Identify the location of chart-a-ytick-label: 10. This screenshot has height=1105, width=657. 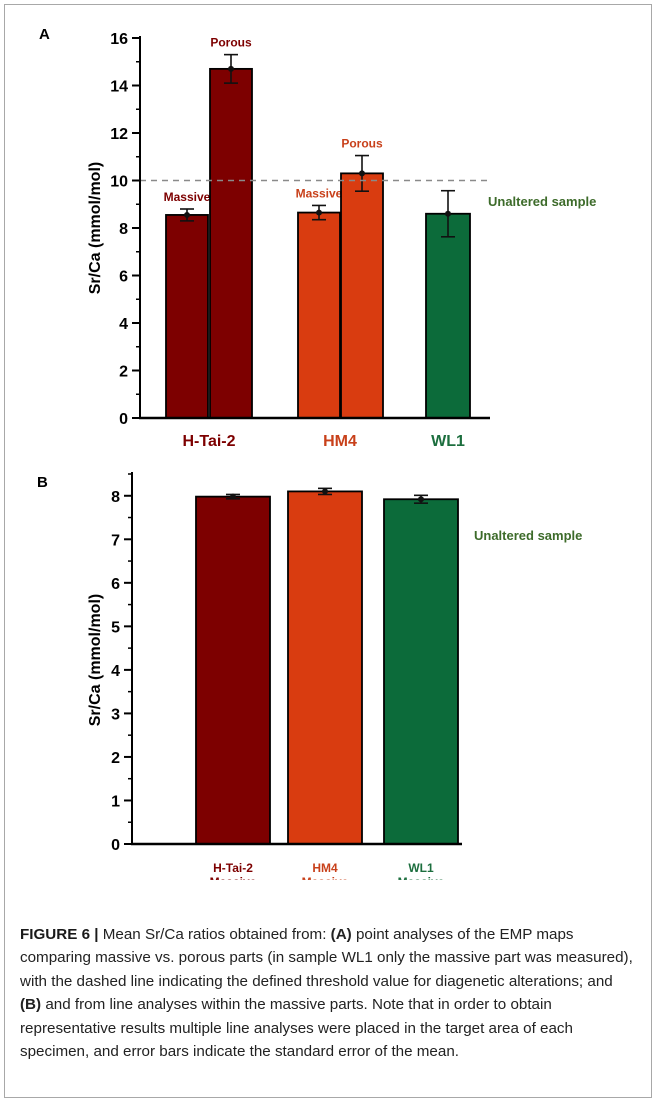
(119, 182).